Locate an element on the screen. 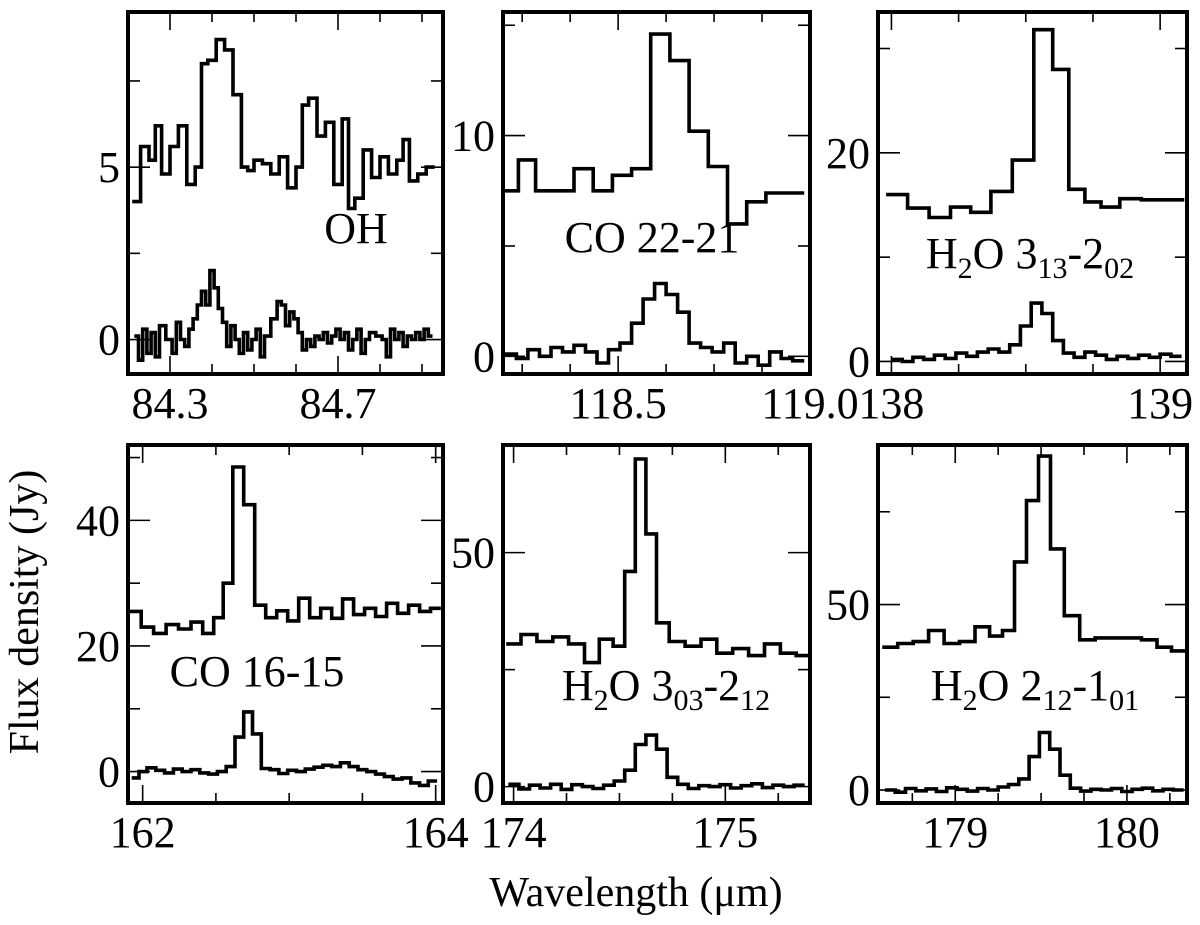 Image resolution: width=1200 pixels, height=925 pixels. x-tick-label: 84.3 is located at coordinates (170, 403).